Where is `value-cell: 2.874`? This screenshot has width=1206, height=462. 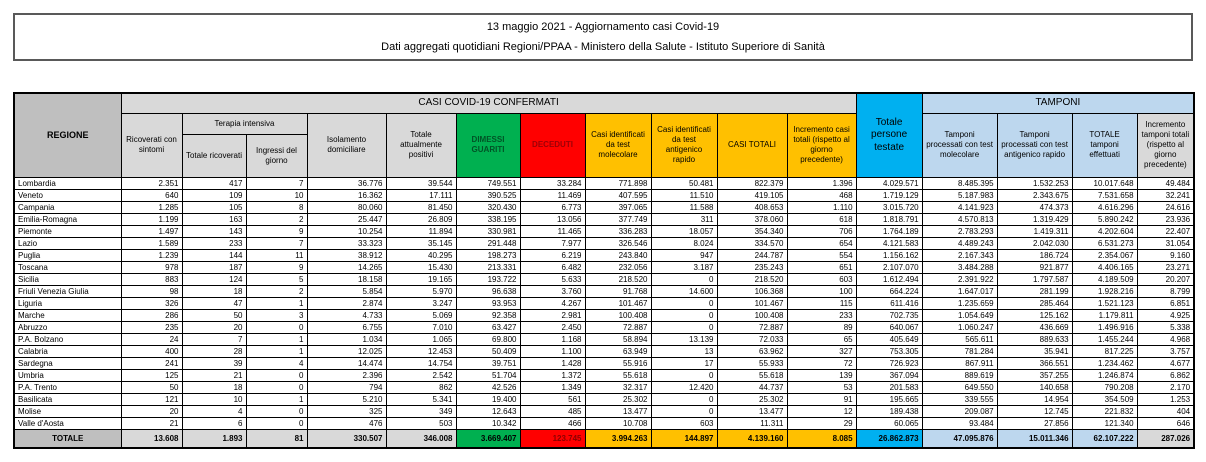
value-cell: 2.874 is located at coordinates (346, 303).